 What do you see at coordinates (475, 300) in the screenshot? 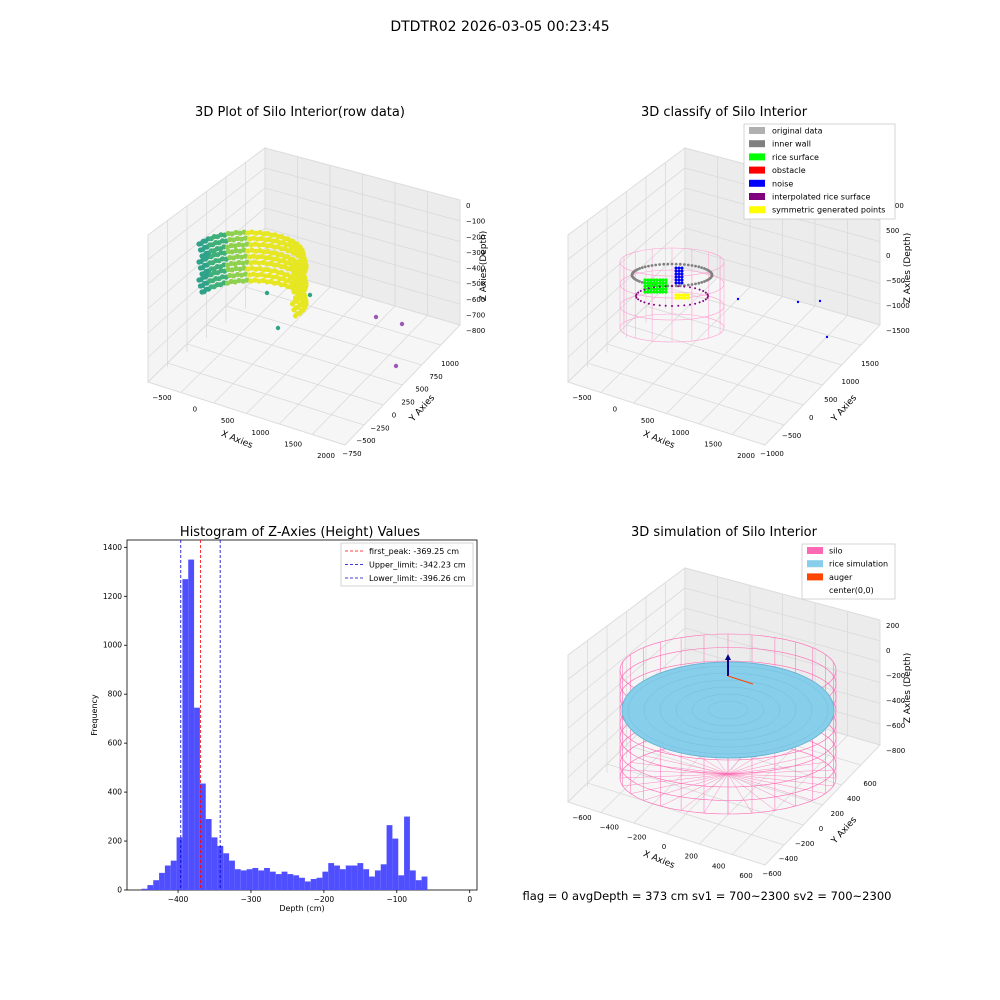
I see `raw-z-tick: −600` at bounding box center [475, 300].